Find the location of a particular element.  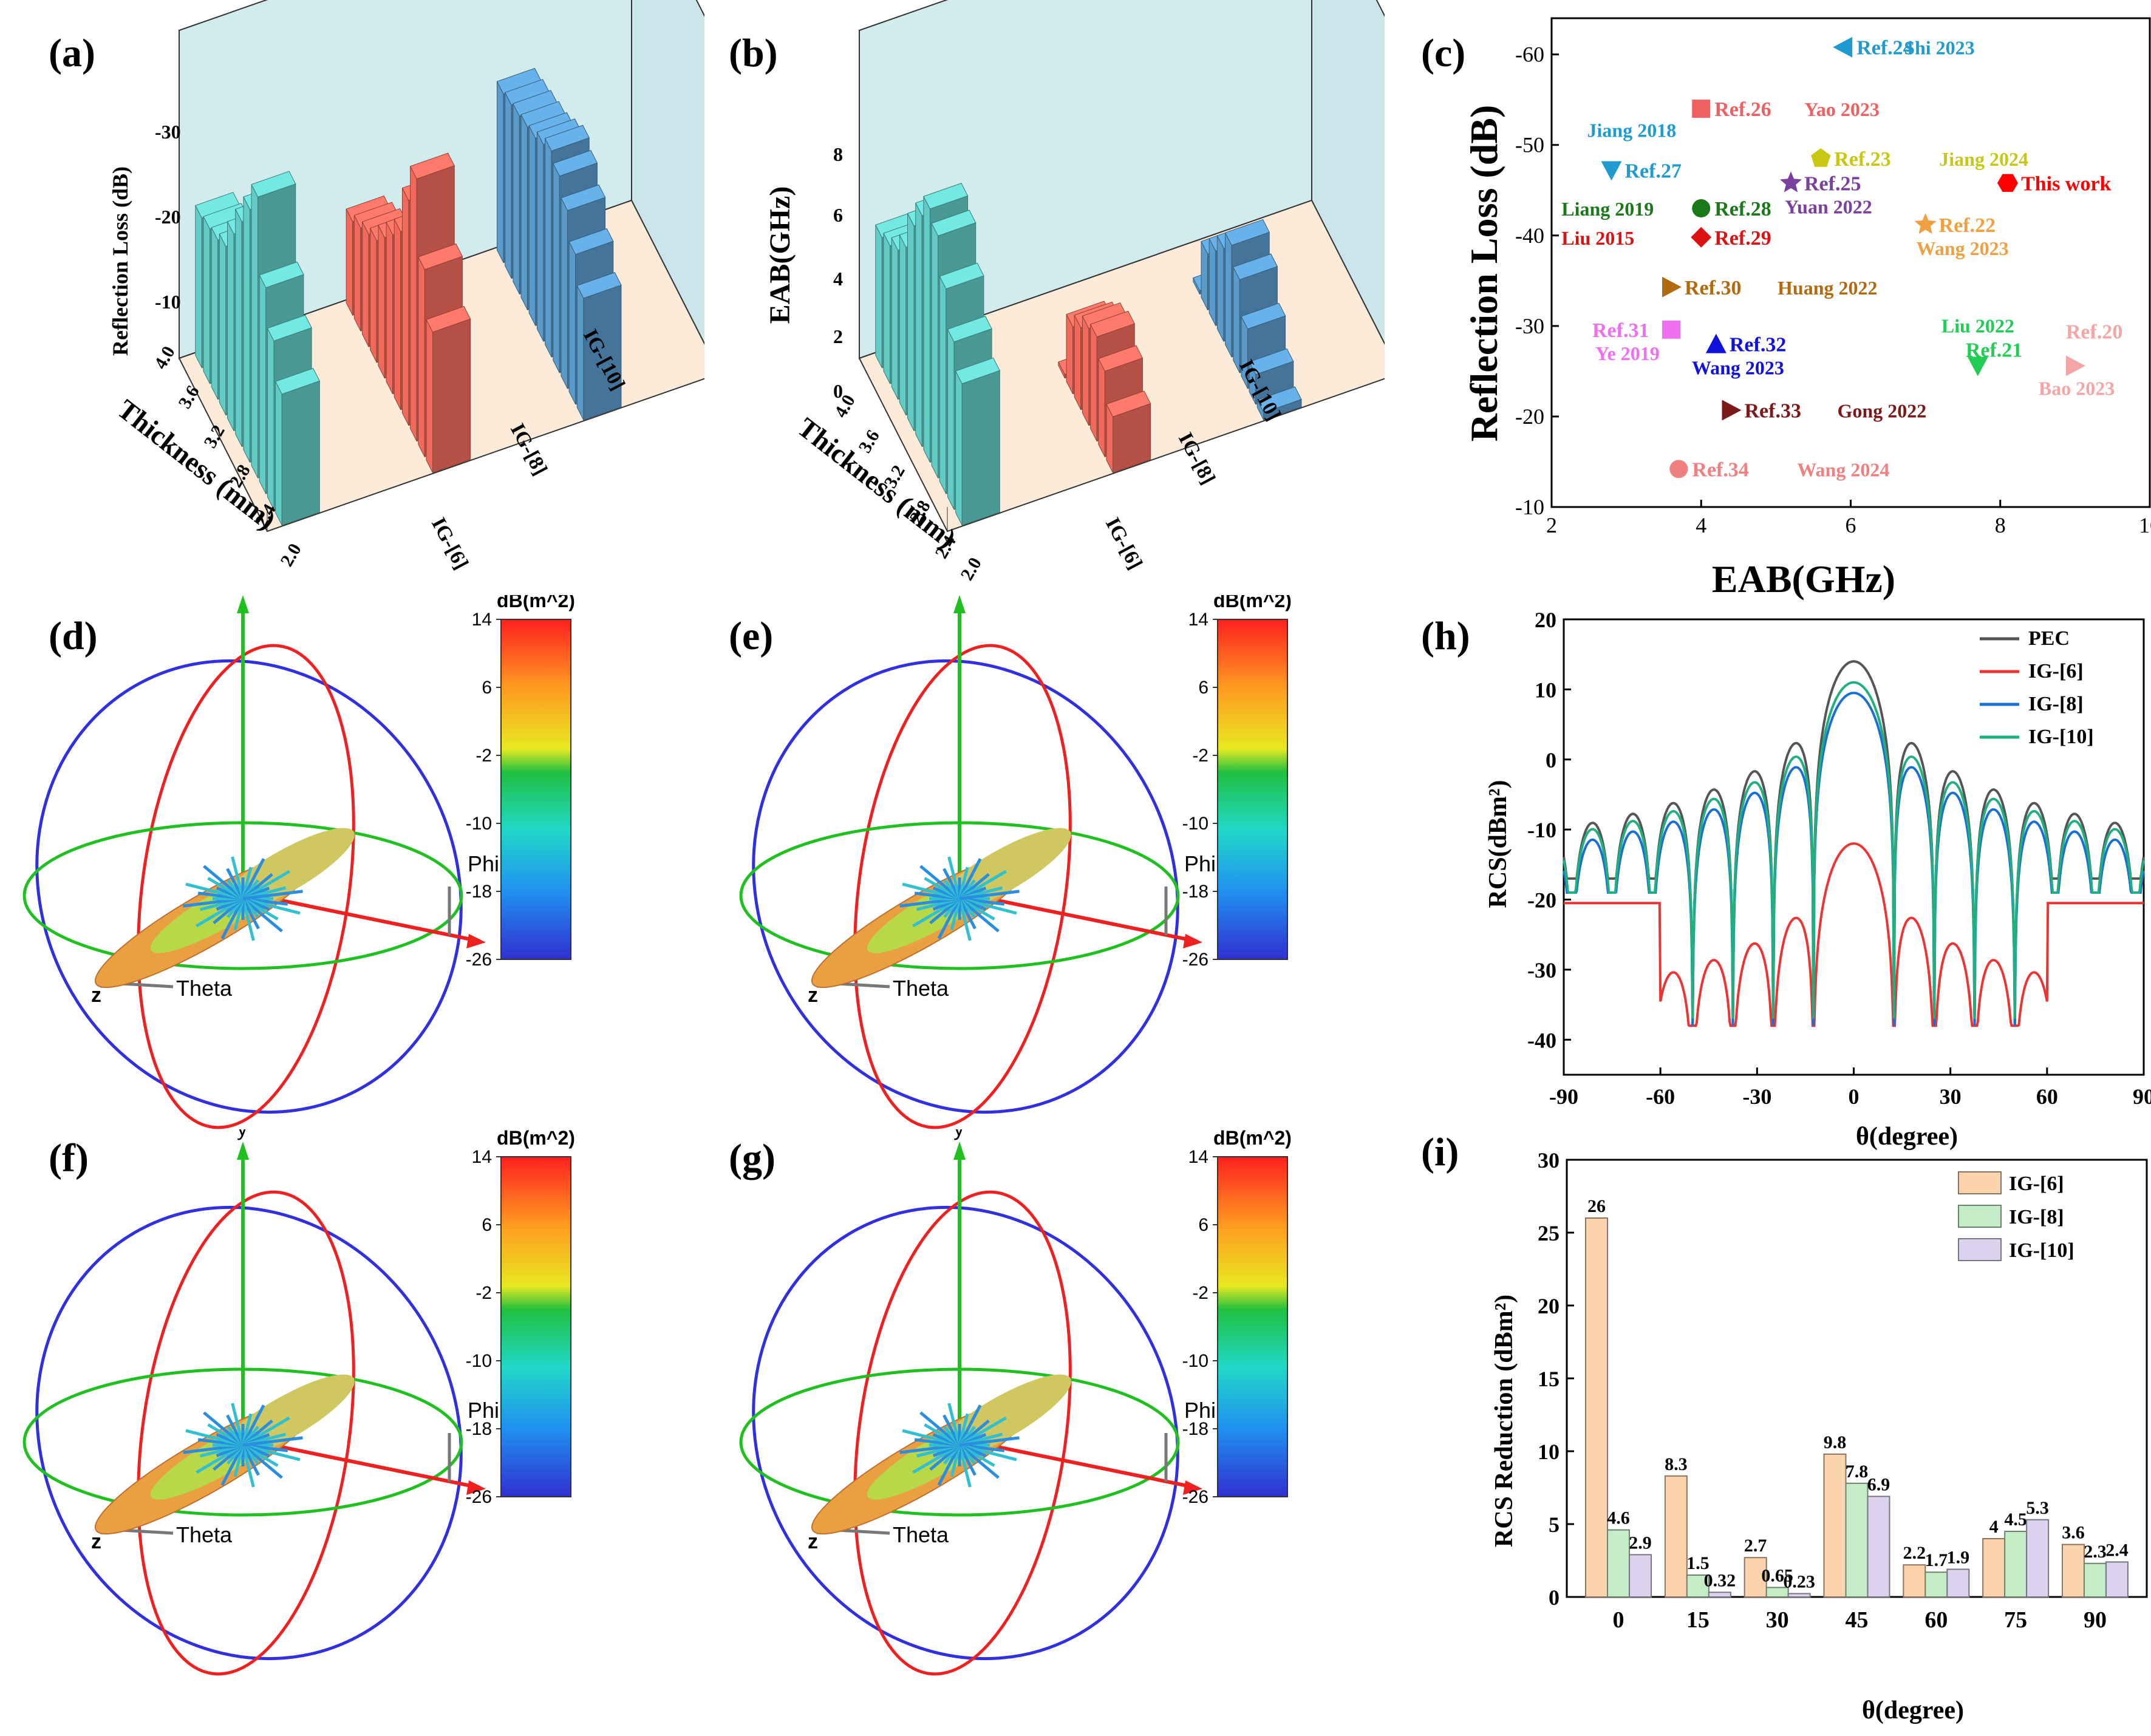

colorbar-tick-label: 6 is located at coordinates (487, 1225).